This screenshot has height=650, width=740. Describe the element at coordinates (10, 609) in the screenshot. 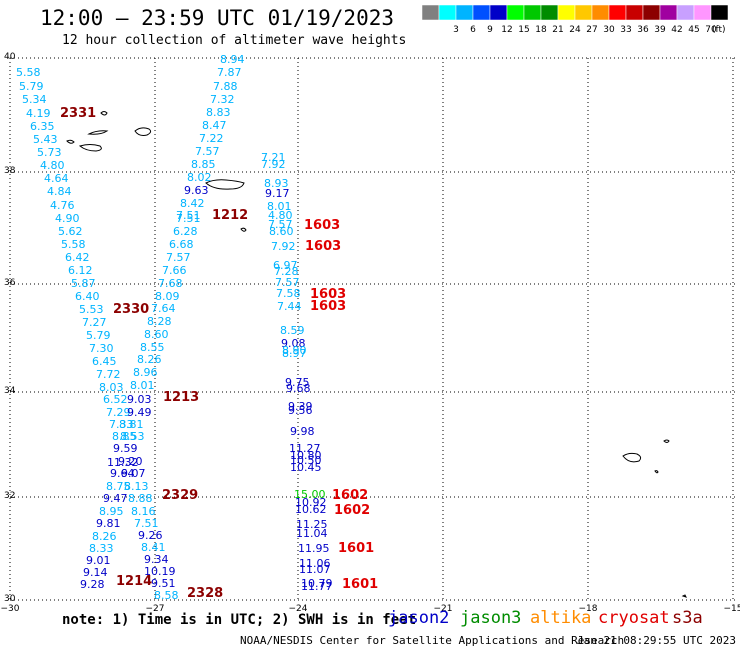

I see `longitude-tick-label: −30` at that location.